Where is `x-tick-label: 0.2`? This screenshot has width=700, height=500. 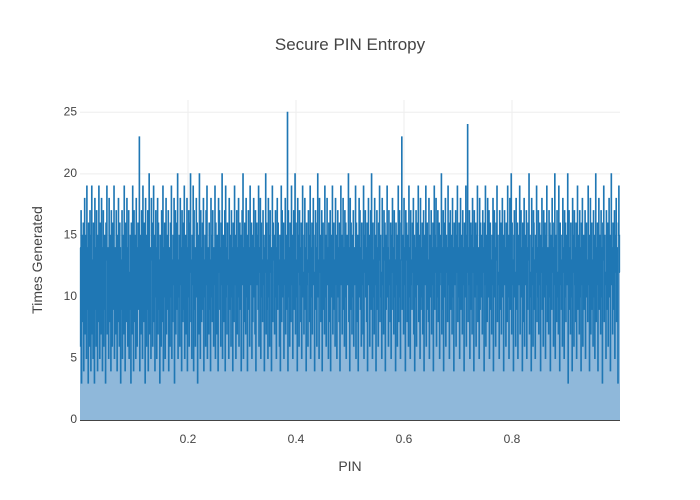 x-tick-label: 0.2 is located at coordinates (188, 439).